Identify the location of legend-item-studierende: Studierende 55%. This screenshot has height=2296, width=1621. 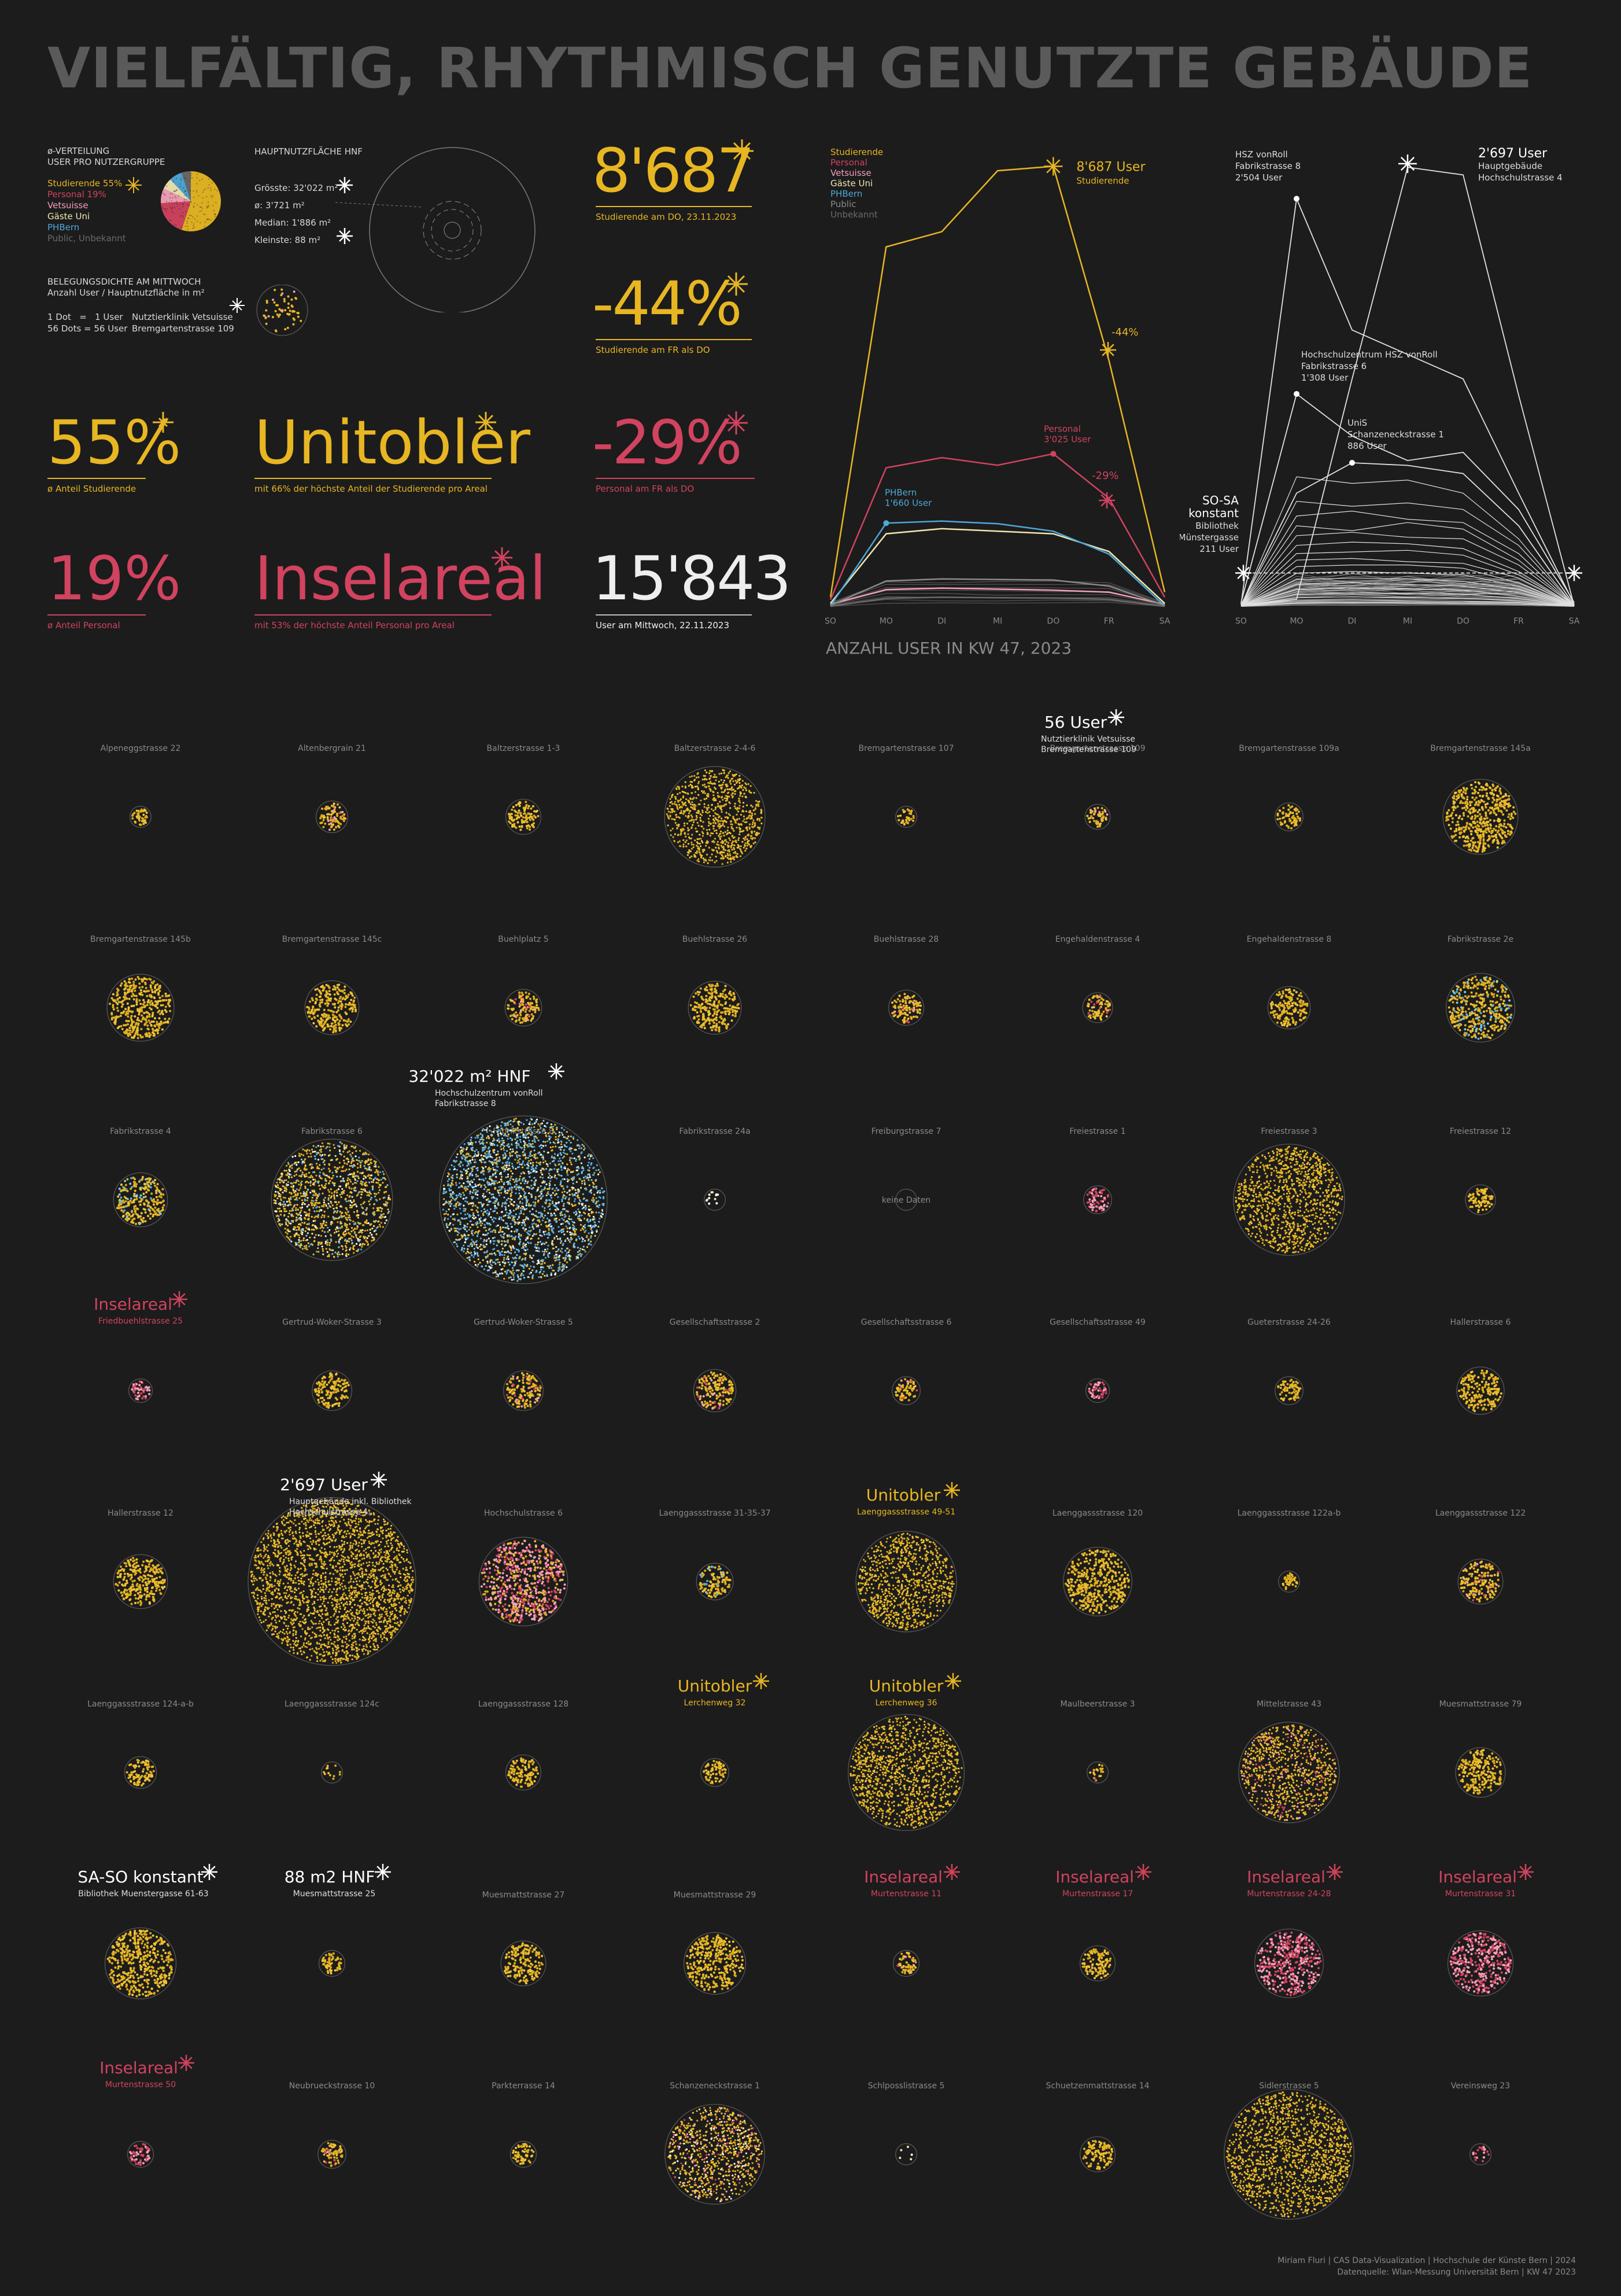
(86, 183).